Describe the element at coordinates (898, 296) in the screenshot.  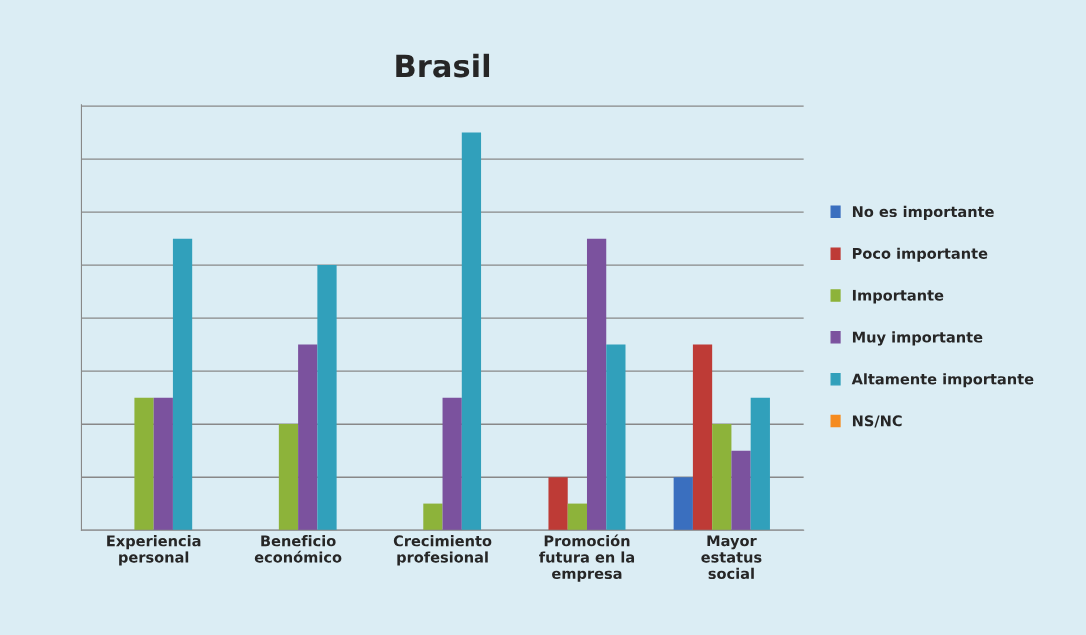
I see `legend-label: Importante` at that location.